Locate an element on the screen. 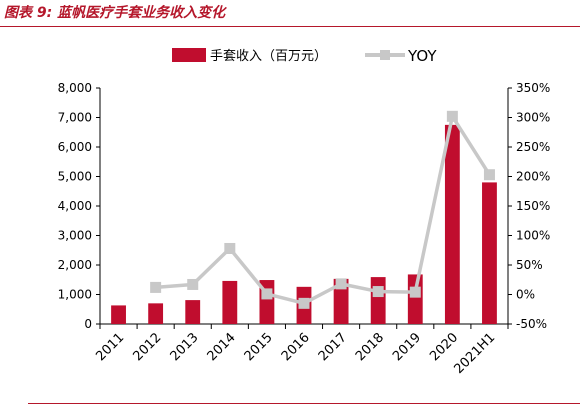 The width and height of the screenshot is (580, 407). yoy-point-2021H1 is located at coordinates (489, 175).